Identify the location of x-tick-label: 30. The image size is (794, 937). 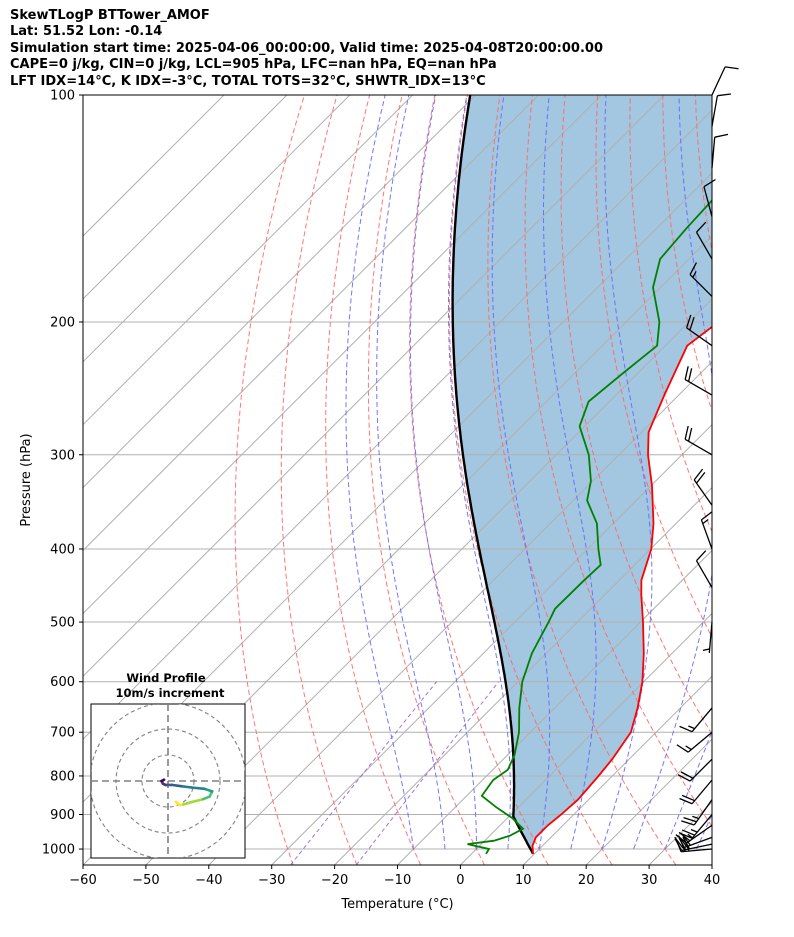
(649, 880).